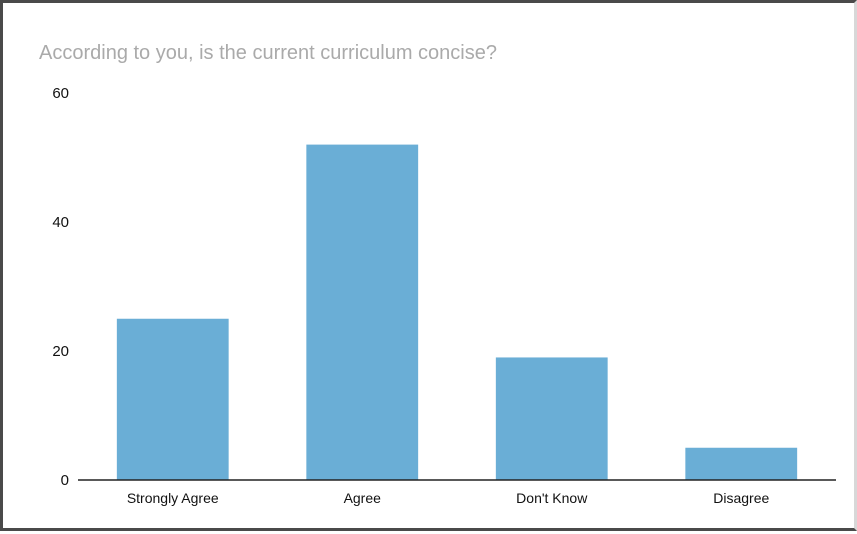 The image size is (857, 534). What do you see at coordinates (741, 498) in the screenshot?
I see `x-tick-label: Disagree` at bounding box center [741, 498].